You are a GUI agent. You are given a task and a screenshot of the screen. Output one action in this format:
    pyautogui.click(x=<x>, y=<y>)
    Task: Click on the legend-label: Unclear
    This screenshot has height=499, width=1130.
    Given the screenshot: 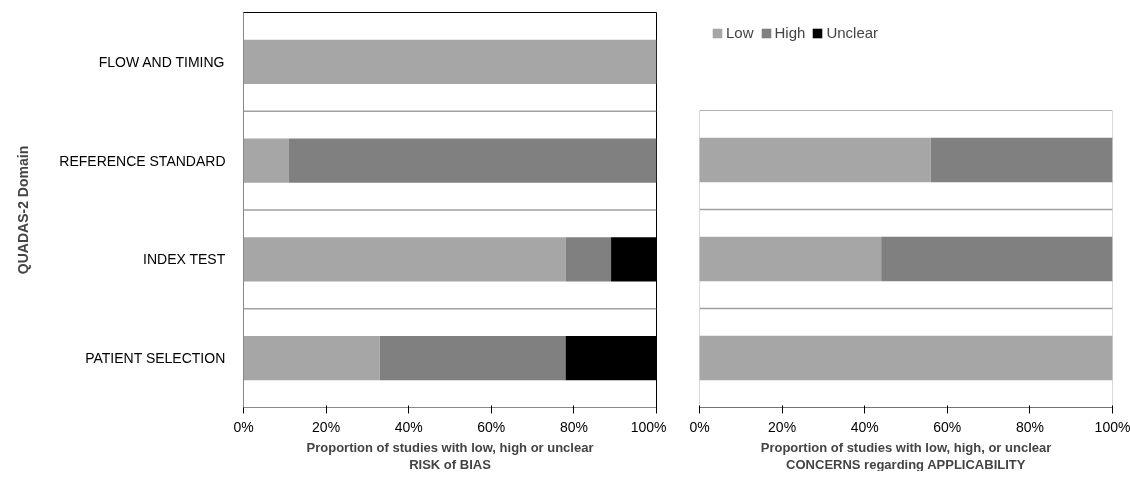 What is the action you would take?
    pyautogui.click(x=852, y=32)
    